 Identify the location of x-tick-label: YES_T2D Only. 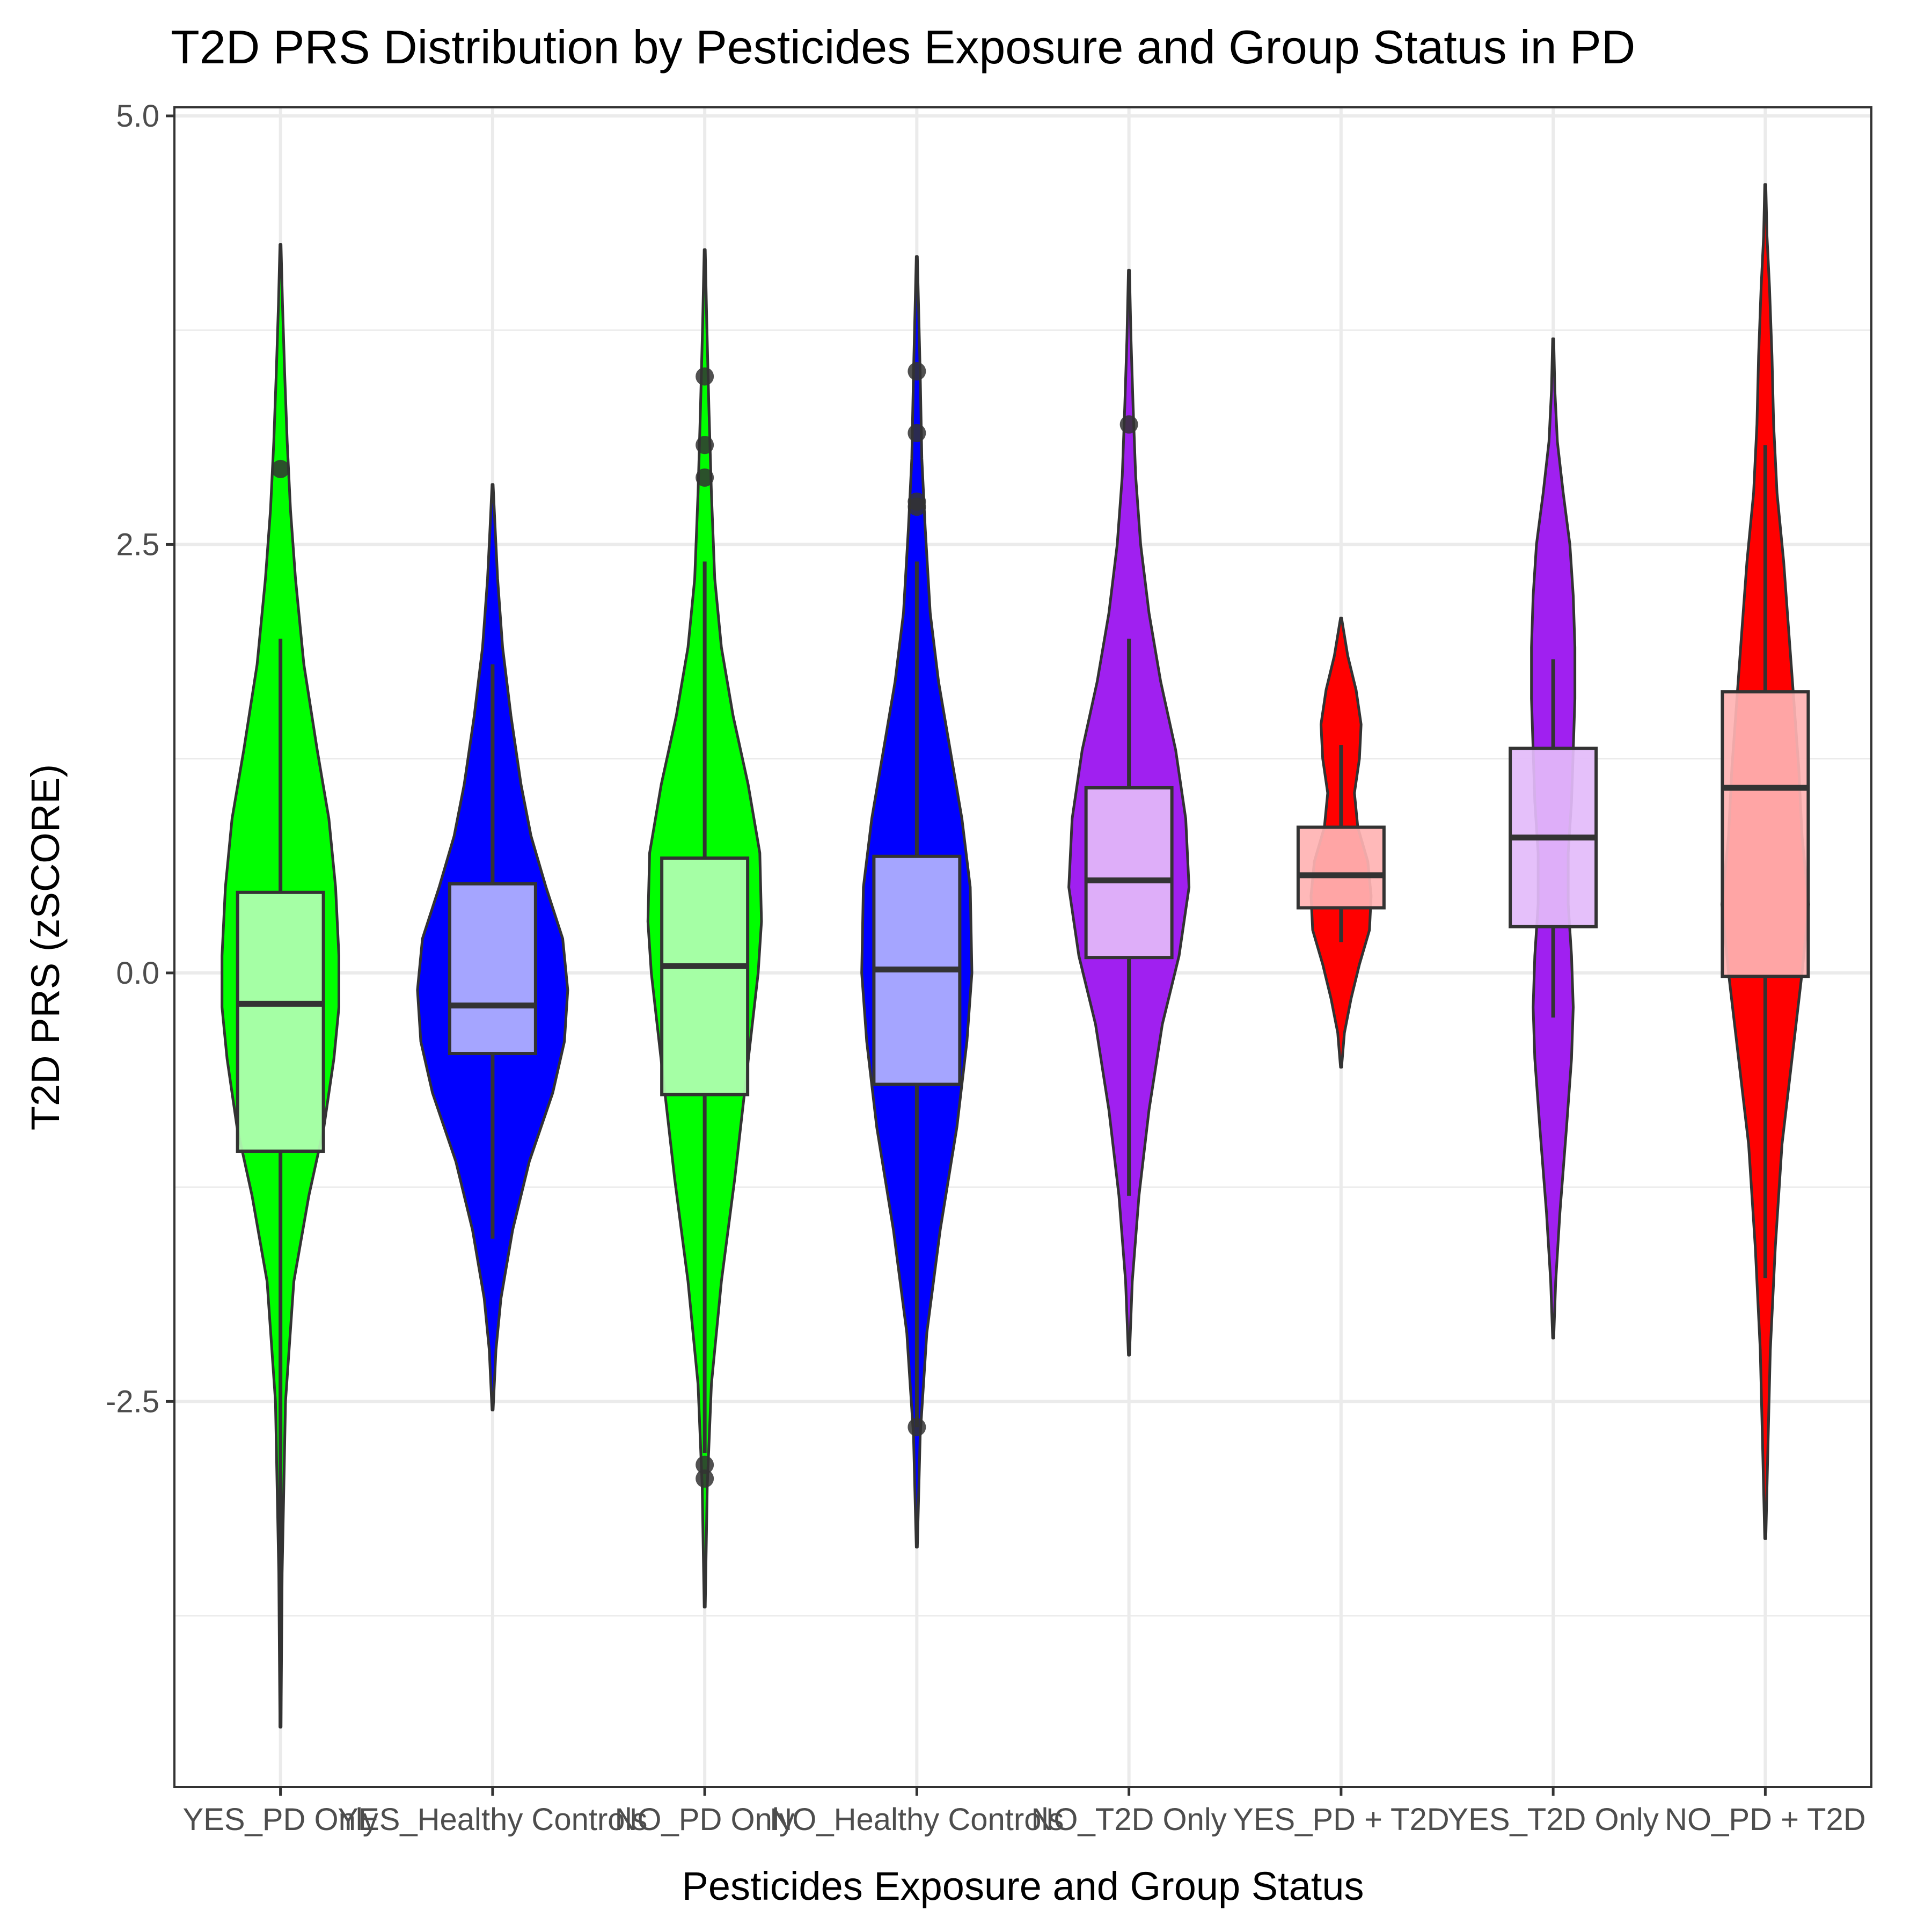
(1552, 1819).